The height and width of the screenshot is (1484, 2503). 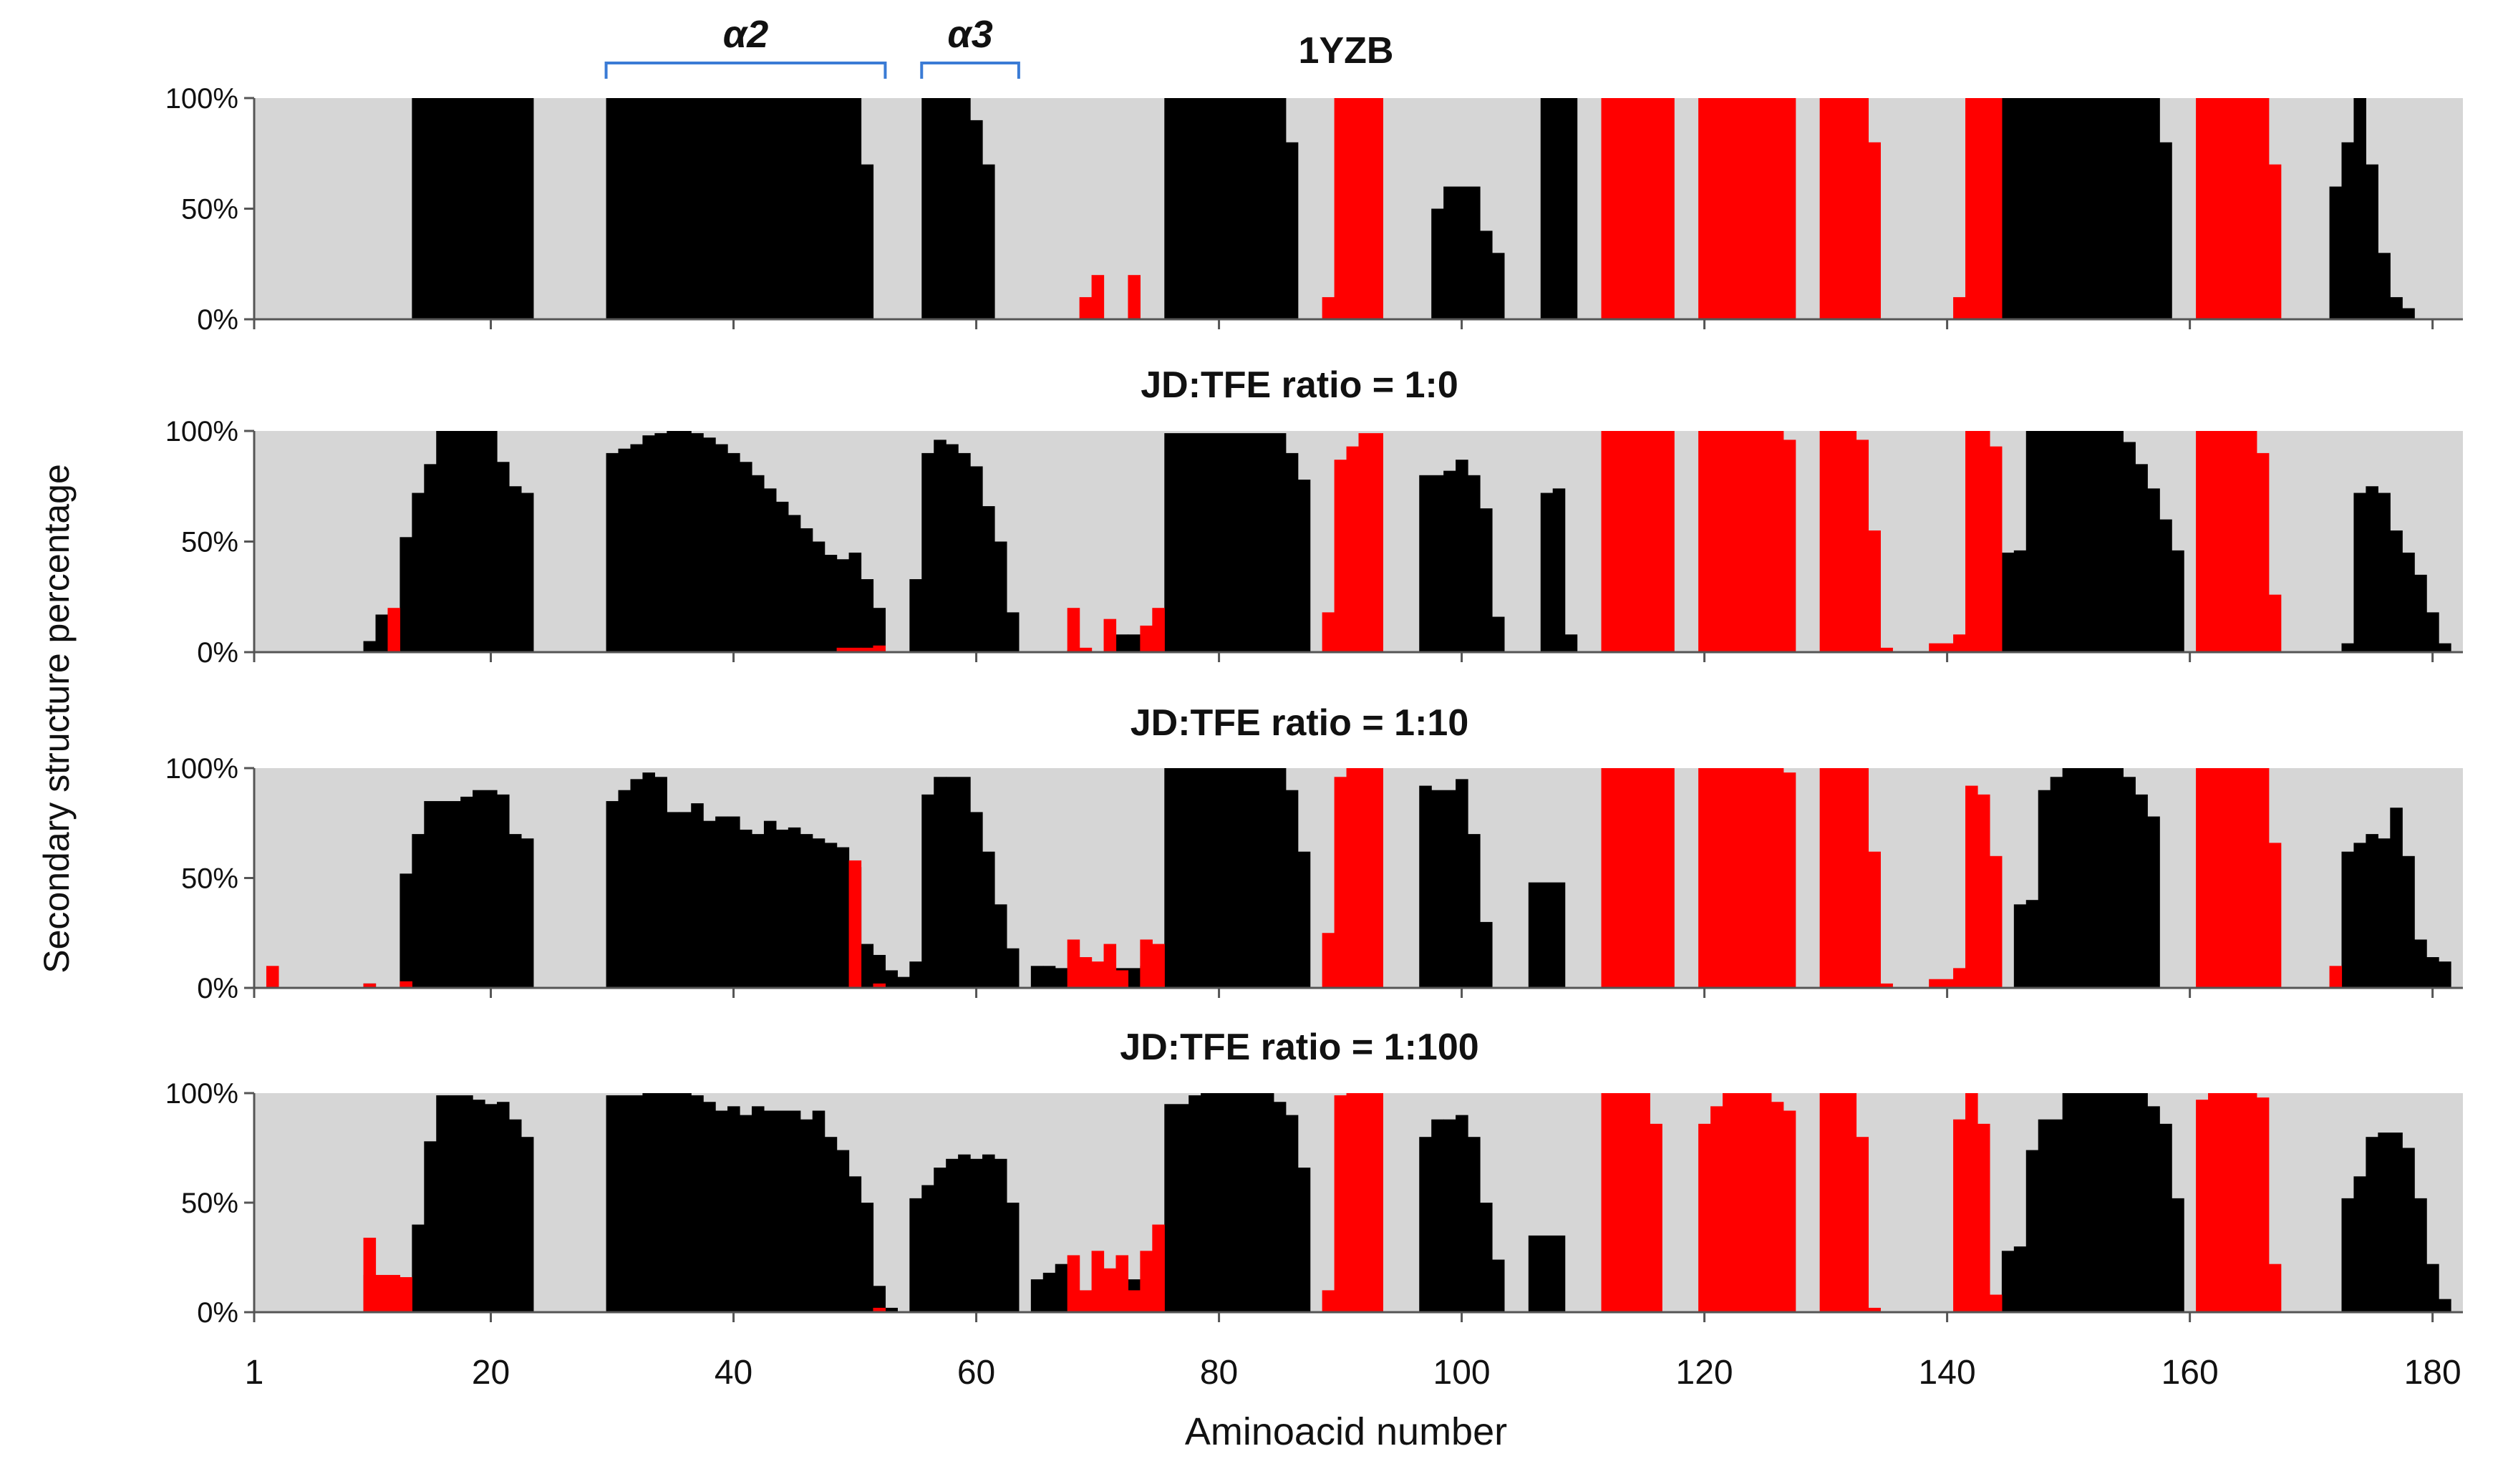 What do you see at coordinates (491, 1373) in the screenshot?
I see `x-tick-label: 20` at bounding box center [491, 1373].